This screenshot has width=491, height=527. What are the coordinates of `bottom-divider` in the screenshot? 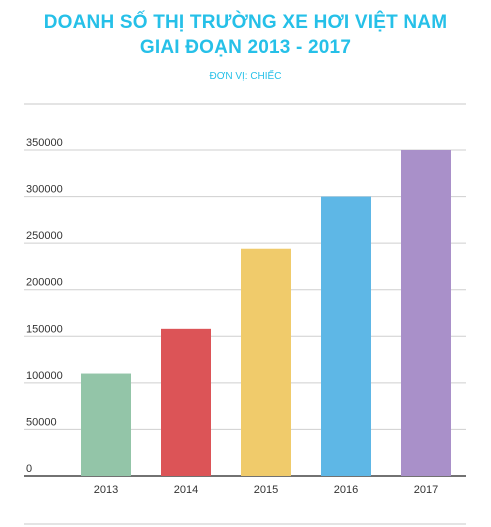 It's located at (245, 524).